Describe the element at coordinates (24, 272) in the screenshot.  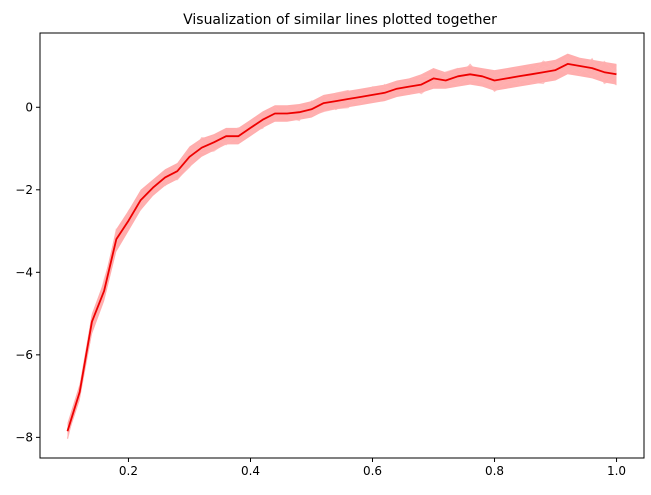
I see `y-tick-label: −4` at that location.